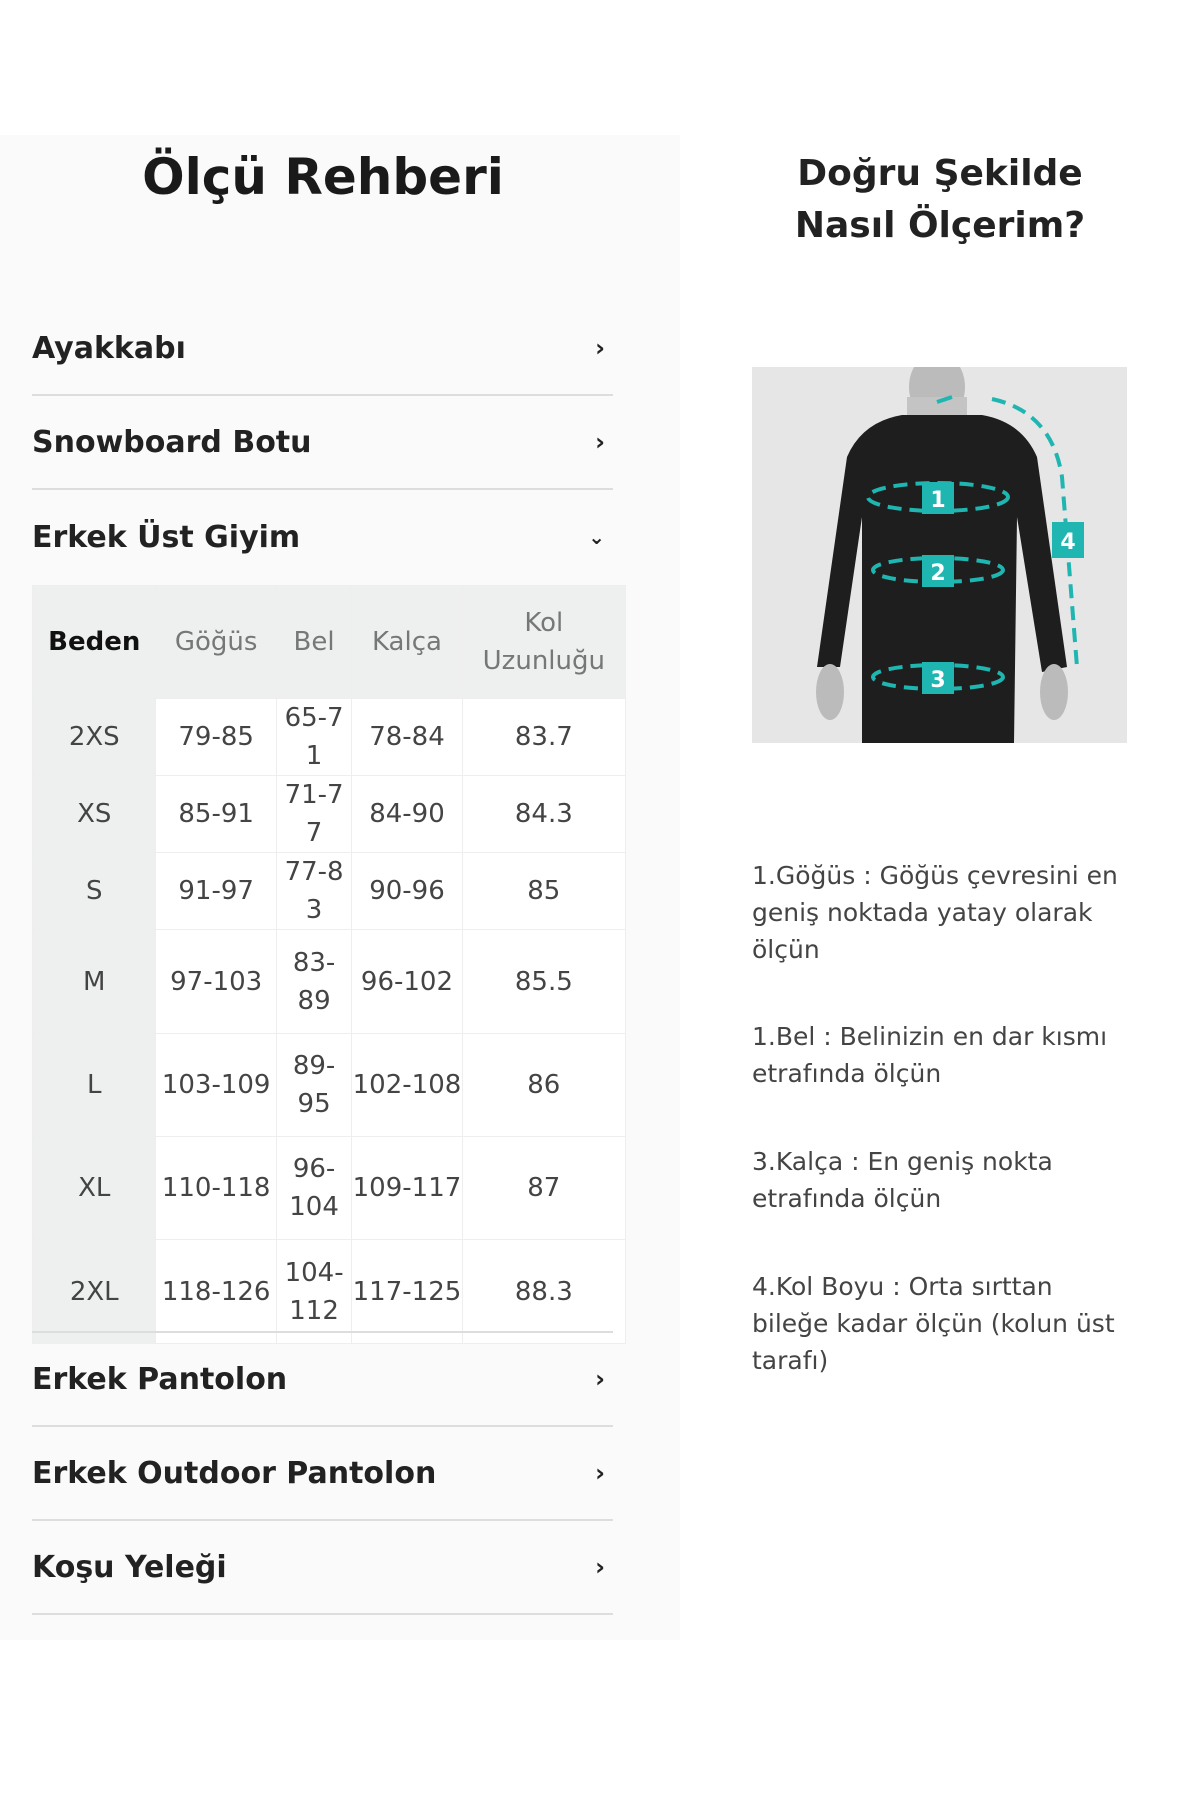 The image size is (1200, 1800). What do you see at coordinates (322, 1568) in the screenshot?
I see `accordion-kosu-yelegi: Koşu Yeleği ›` at bounding box center [322, 1568].